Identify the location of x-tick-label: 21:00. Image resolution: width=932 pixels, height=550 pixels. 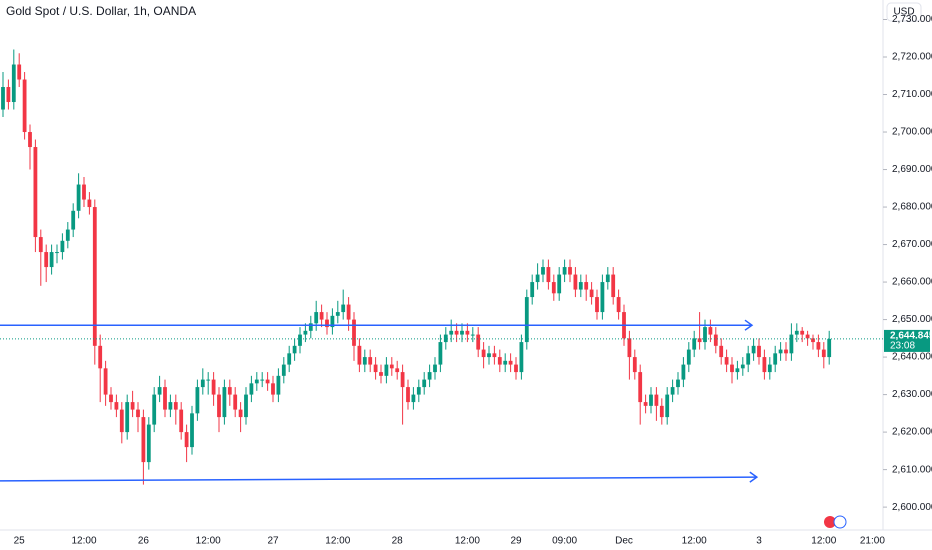
(872, 541).